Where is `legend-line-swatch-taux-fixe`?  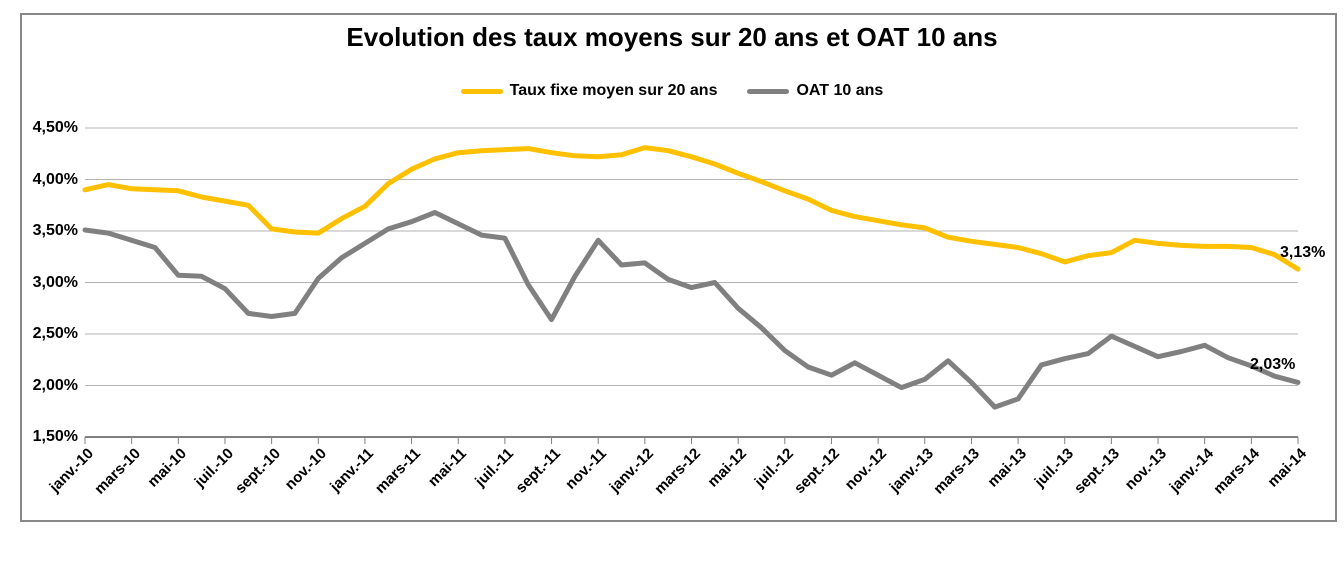
legend-line-swatch-taux-fixe is located at coordinates (481, 91).